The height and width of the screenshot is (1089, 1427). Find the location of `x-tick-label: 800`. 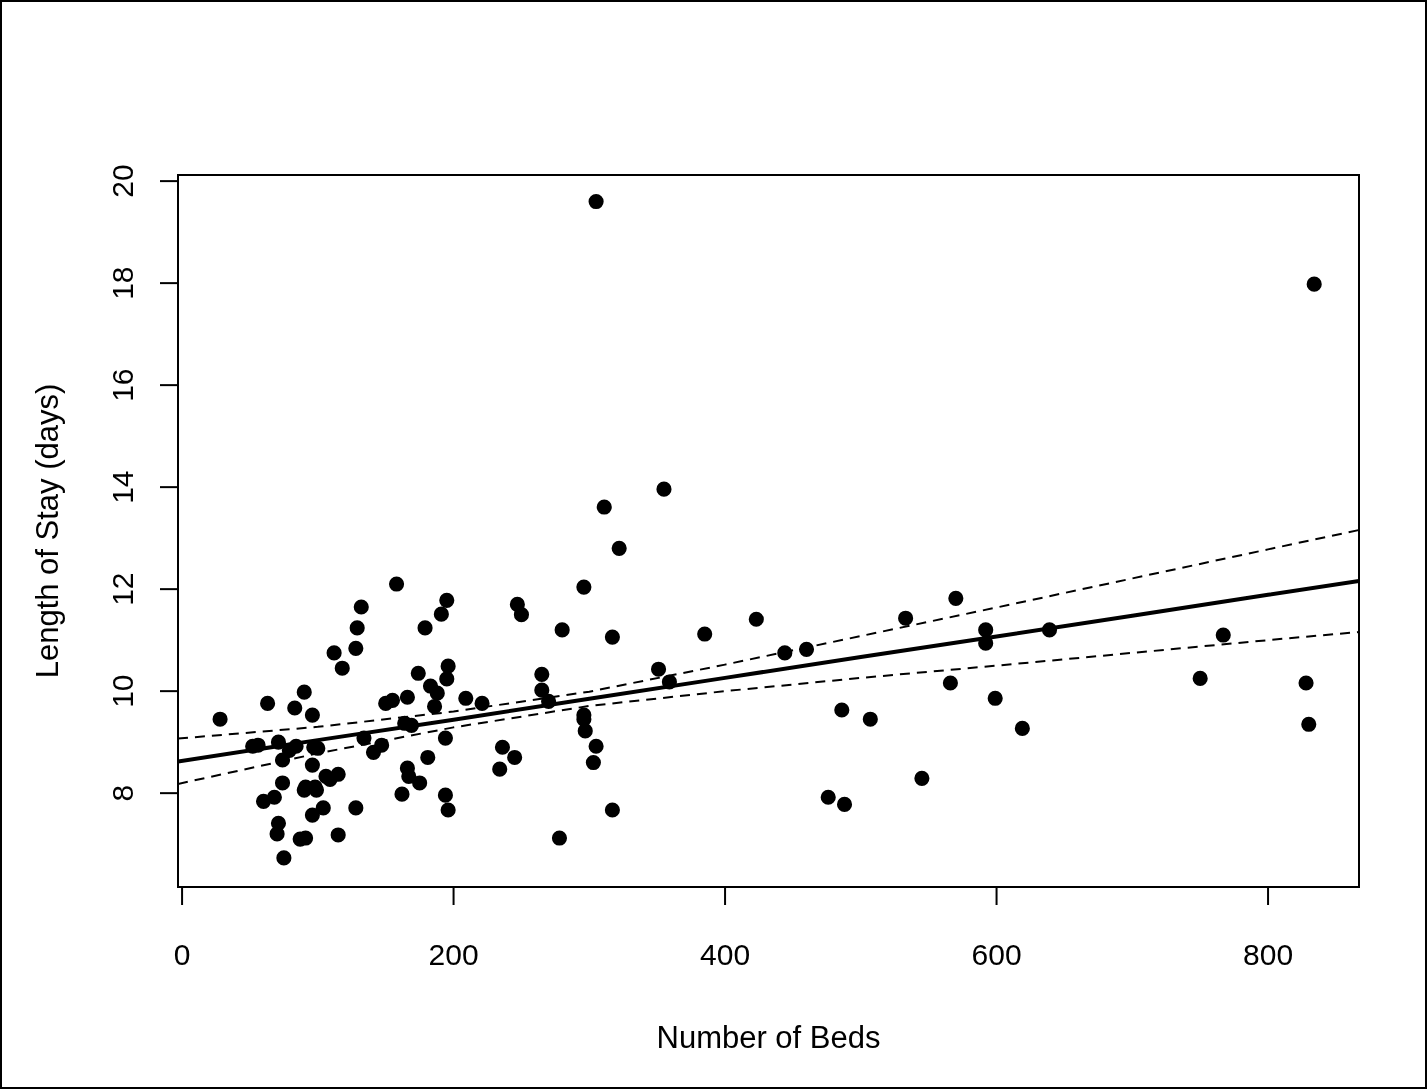

x-tick-label: 800 is located at coordinates (1268, 954).